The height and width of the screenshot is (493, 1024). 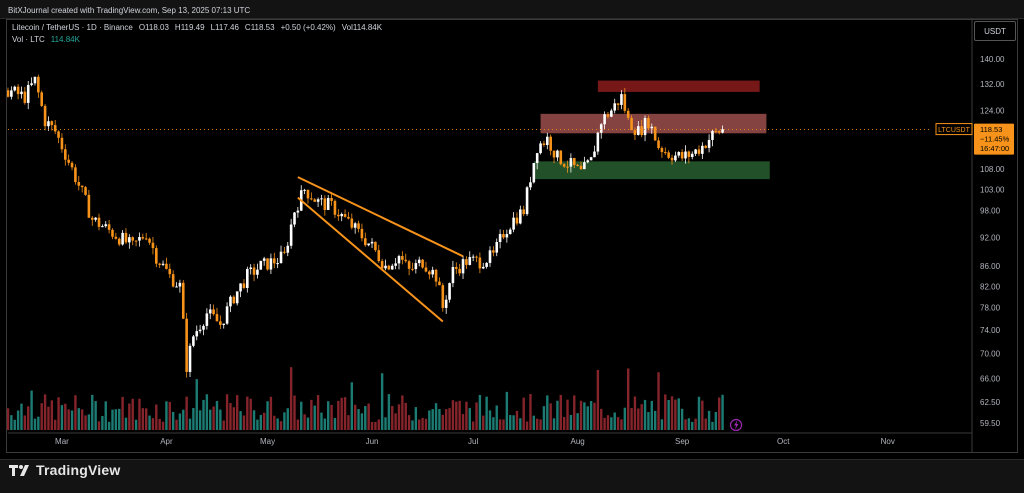 What do you see at coordinates (995, 31) in the screenshot?
I see `currency-selector: USDT` at bounding box center [995, 31].